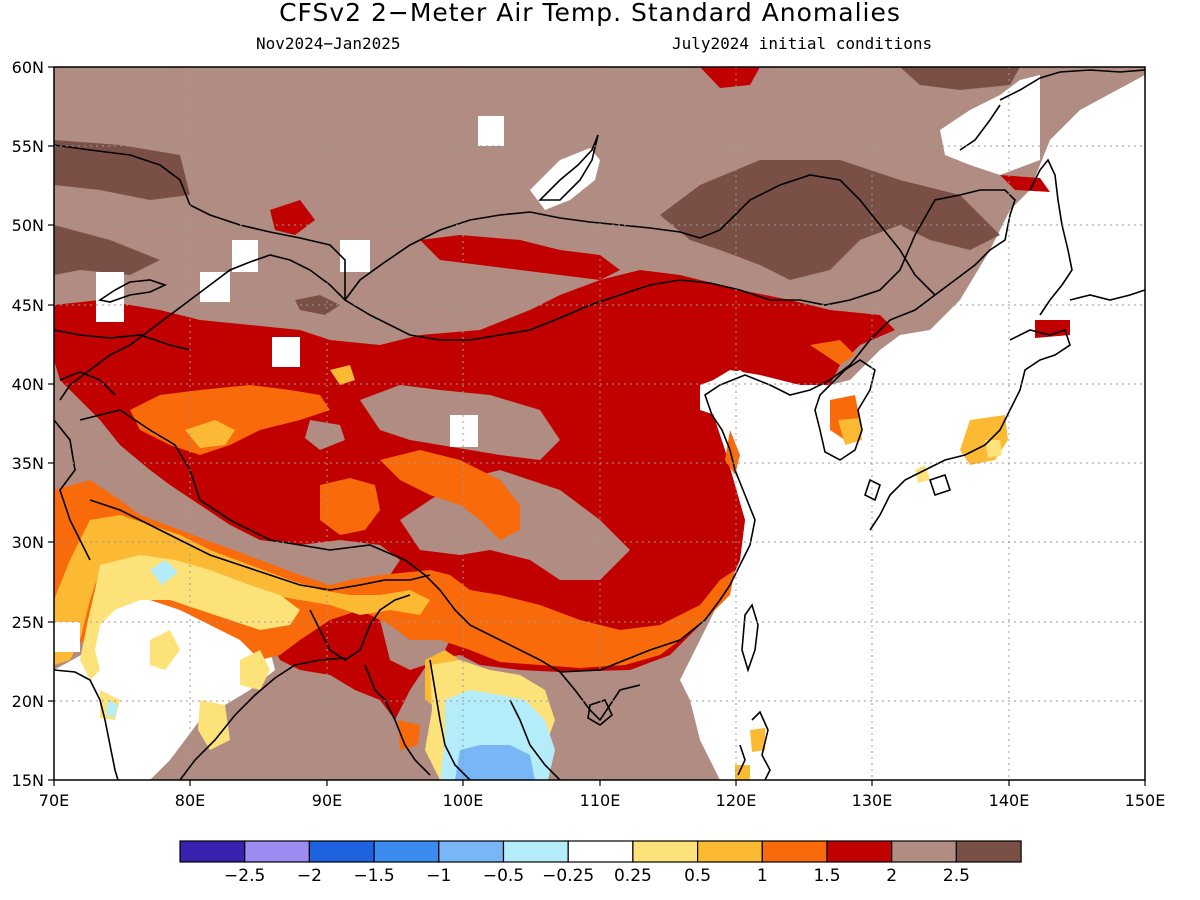 This screenshot has height=900, width=1200. What do you see at coordinates (1009, 800) in the screenshot?
I see `lon-label: 140E` at bounding box center [1009, 800].